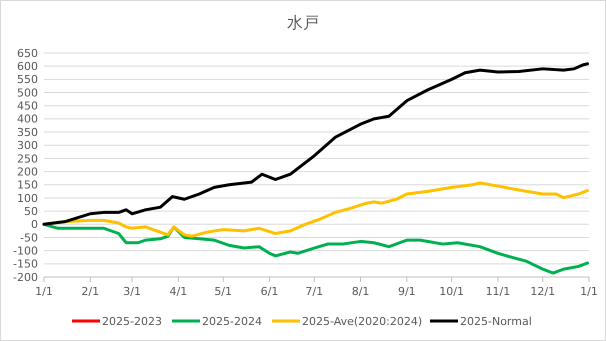 The height and width of the screenshot is (341, 606). Describe the element at coordinates (269, 291) in the screenshot. I see `x-tick-label: 6/1` at that location.